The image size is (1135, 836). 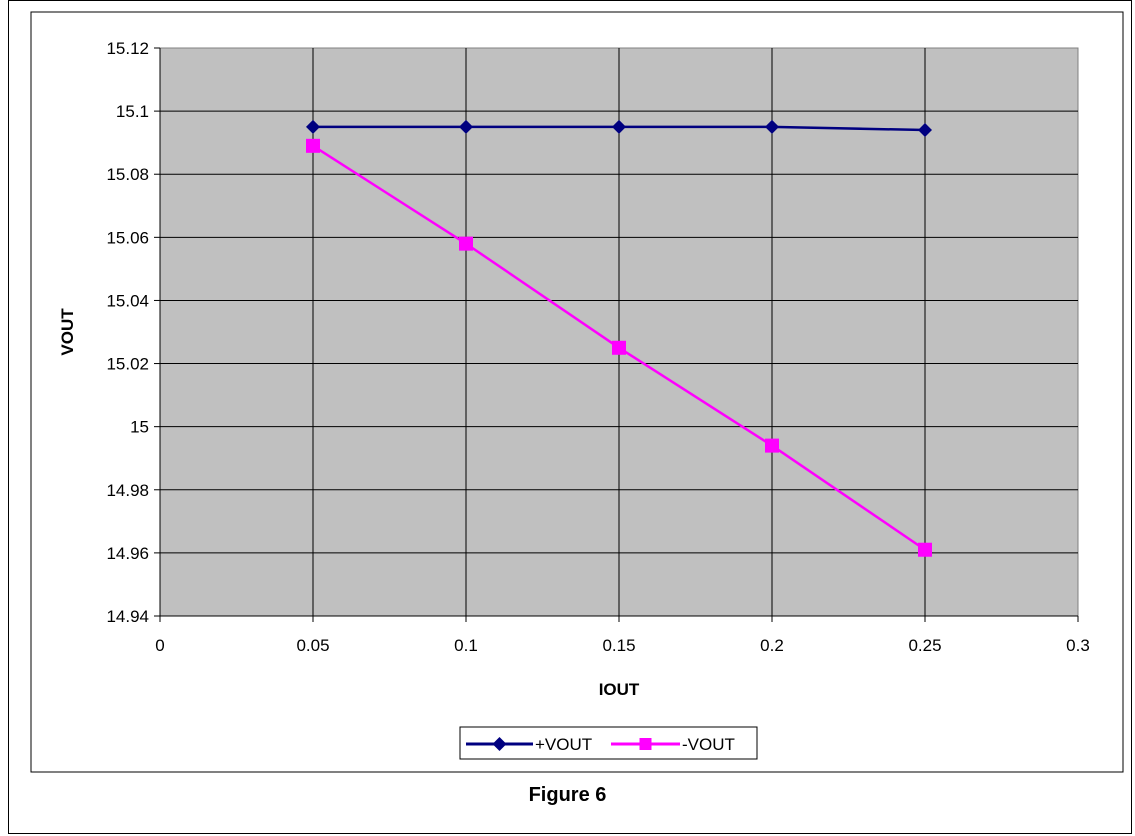 What do you see at coordinates (312, 645) in the screenshot?
I see `x-tick-label: 0.05` at bounding box center [312, 645].